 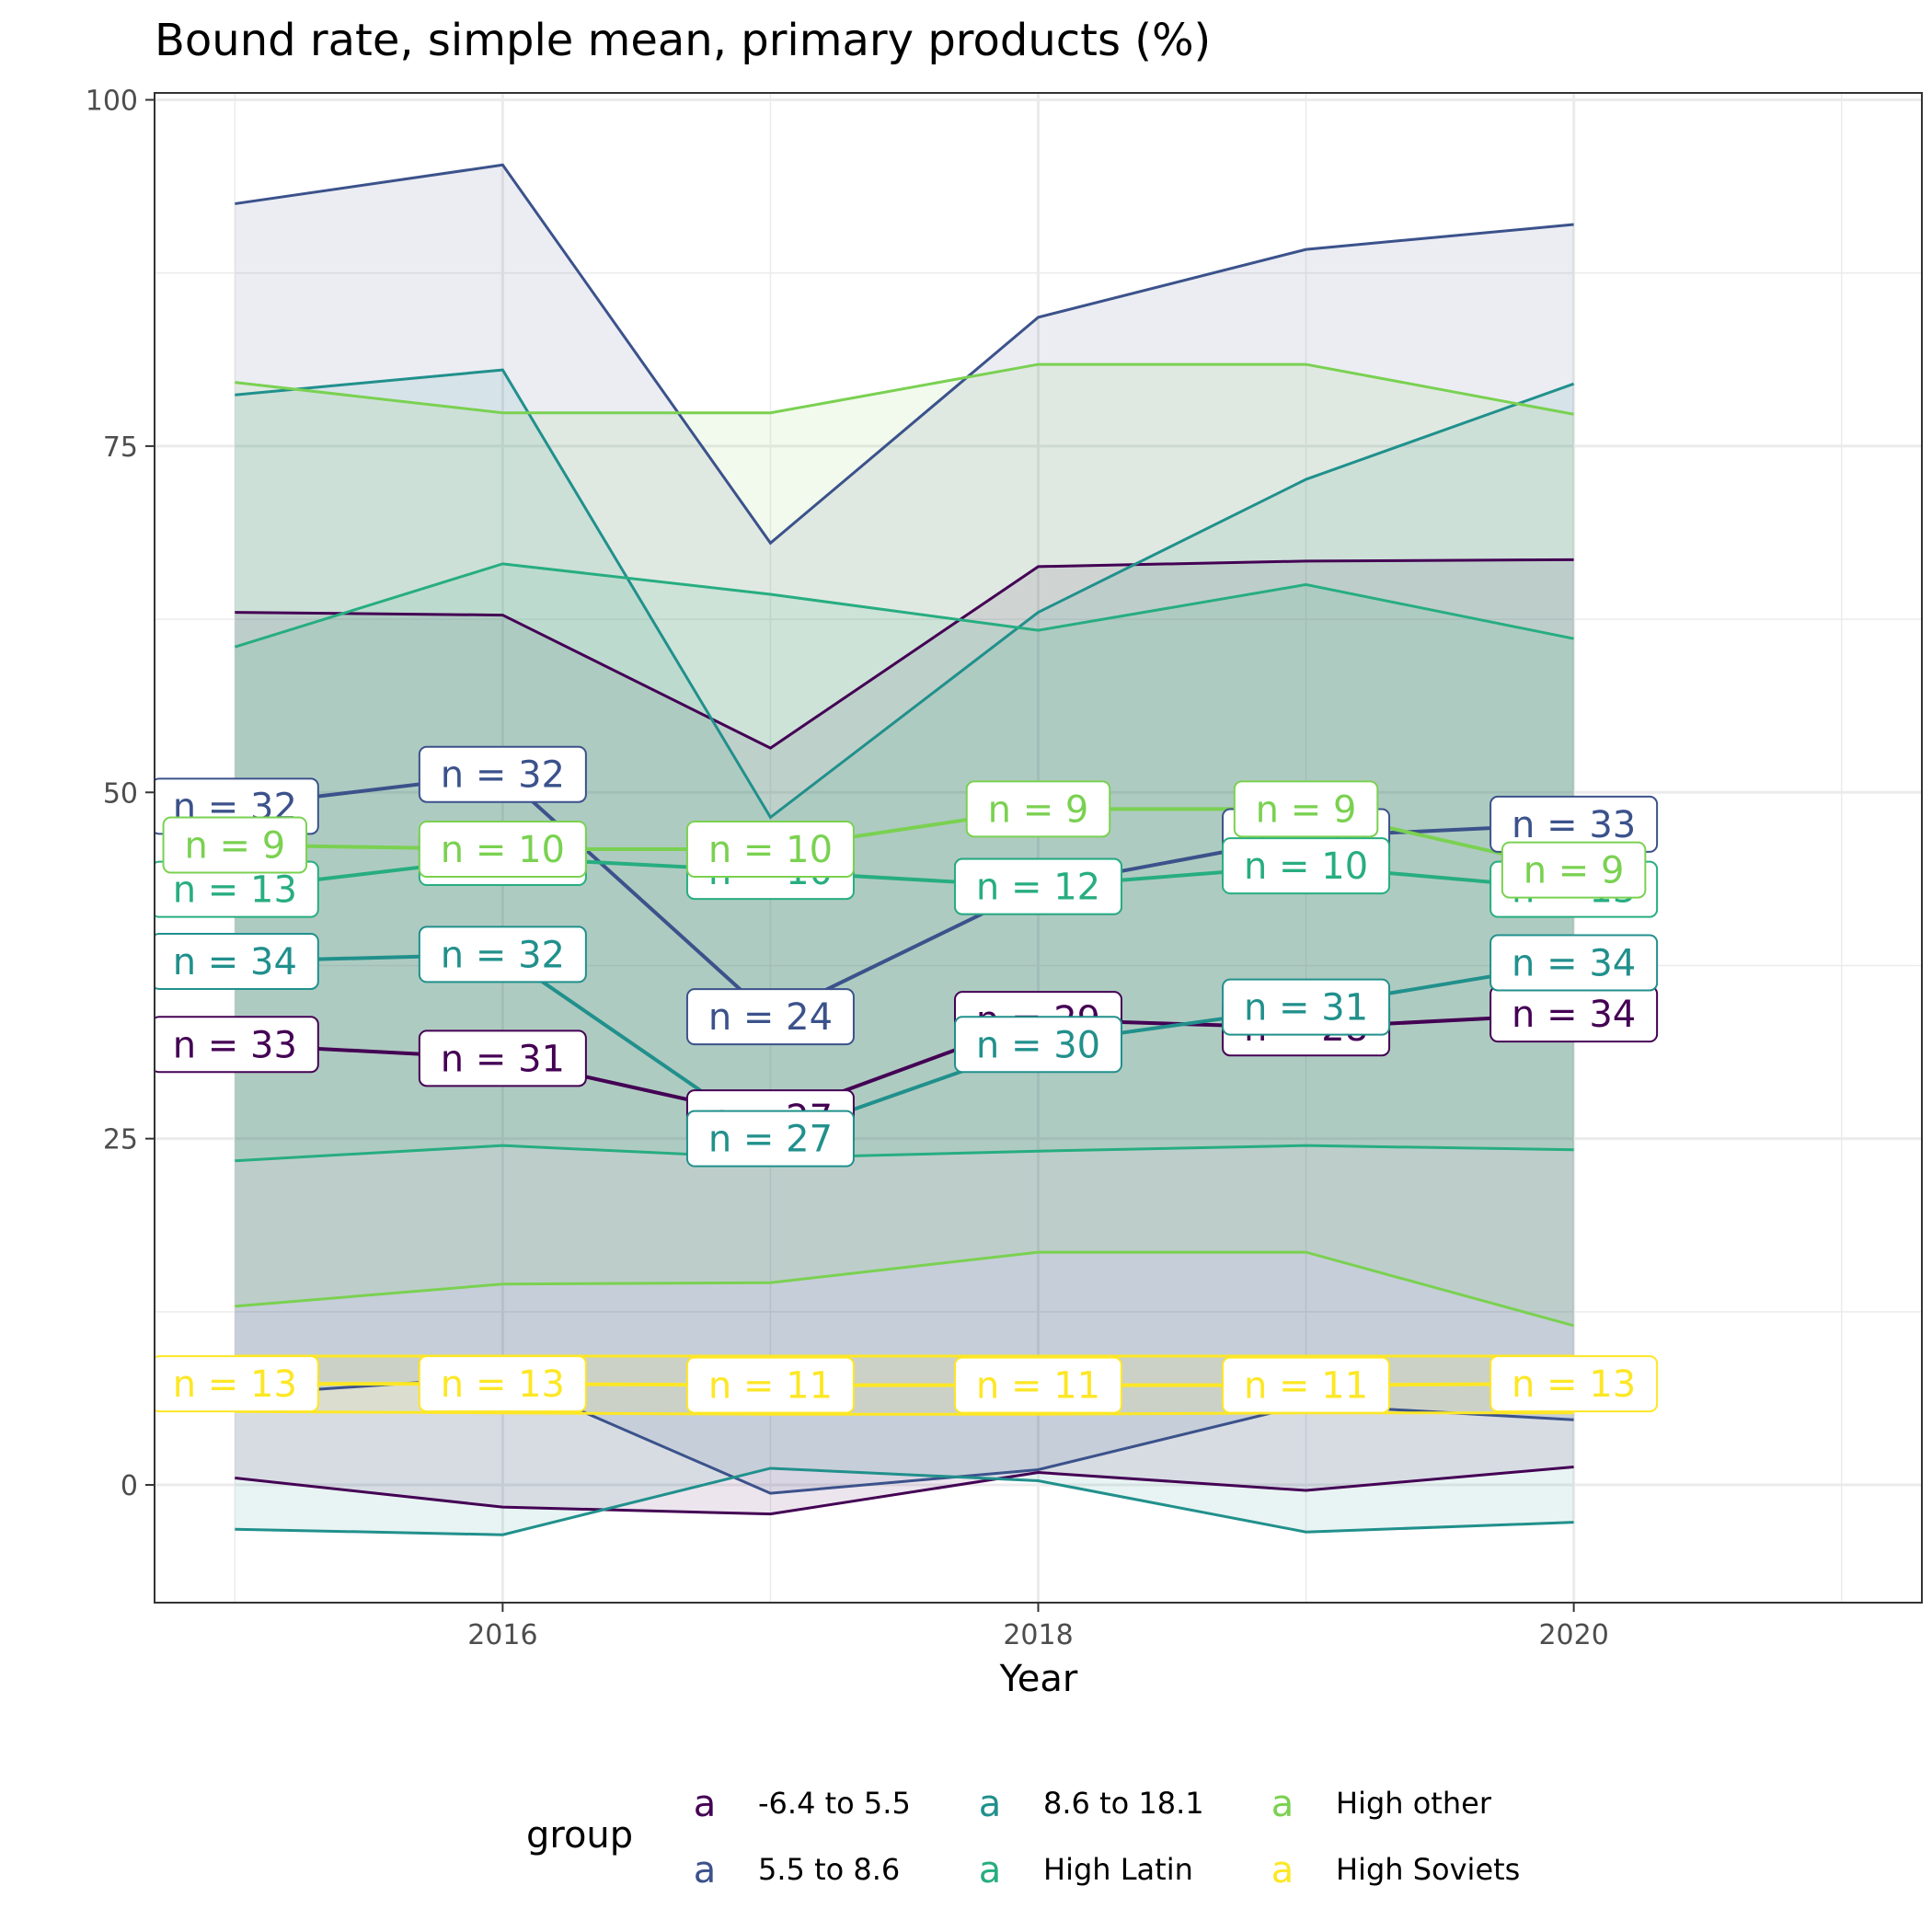 What do you see at coordinates (1428, 1869) in the screenshot?
I see `legend-label: High Soviets` at bounding box center [1428, 1869].